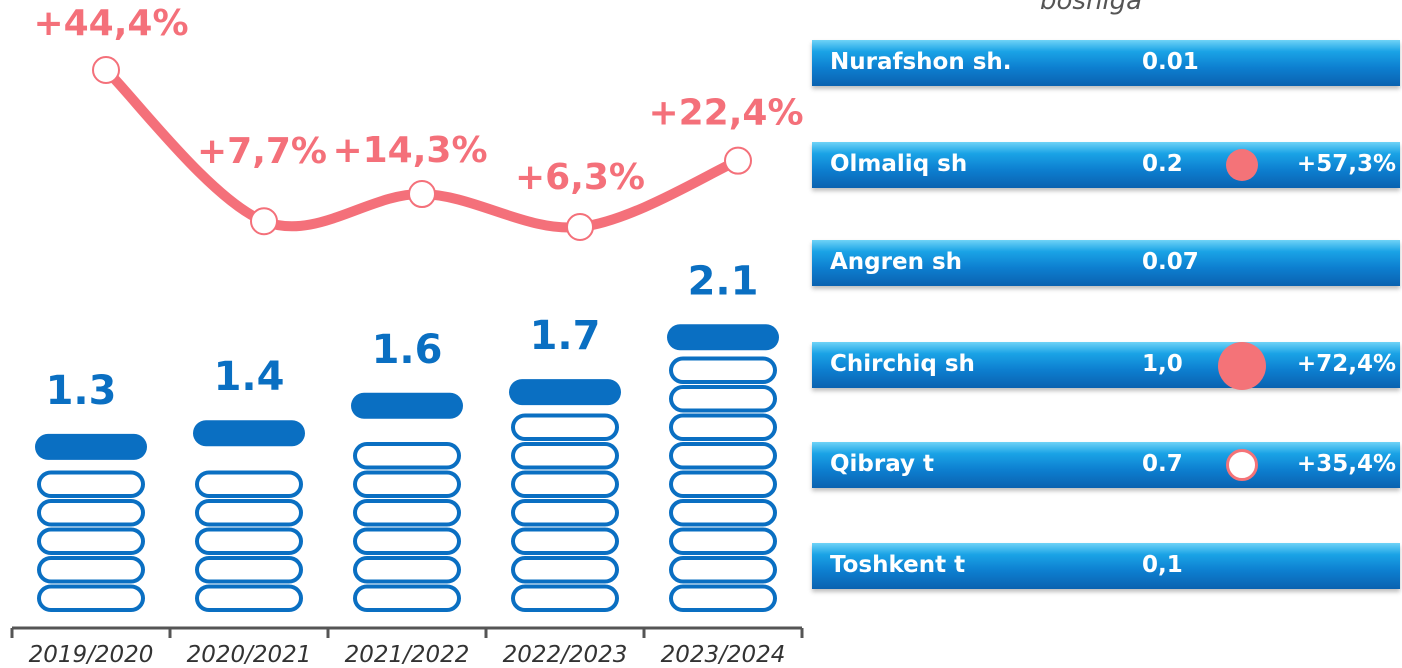 This screenshot has height=668, width=1402. Describe the element at coordinates (723, 655) in the screenshot. I see `x-tick-label: 2023/2024` at that location.